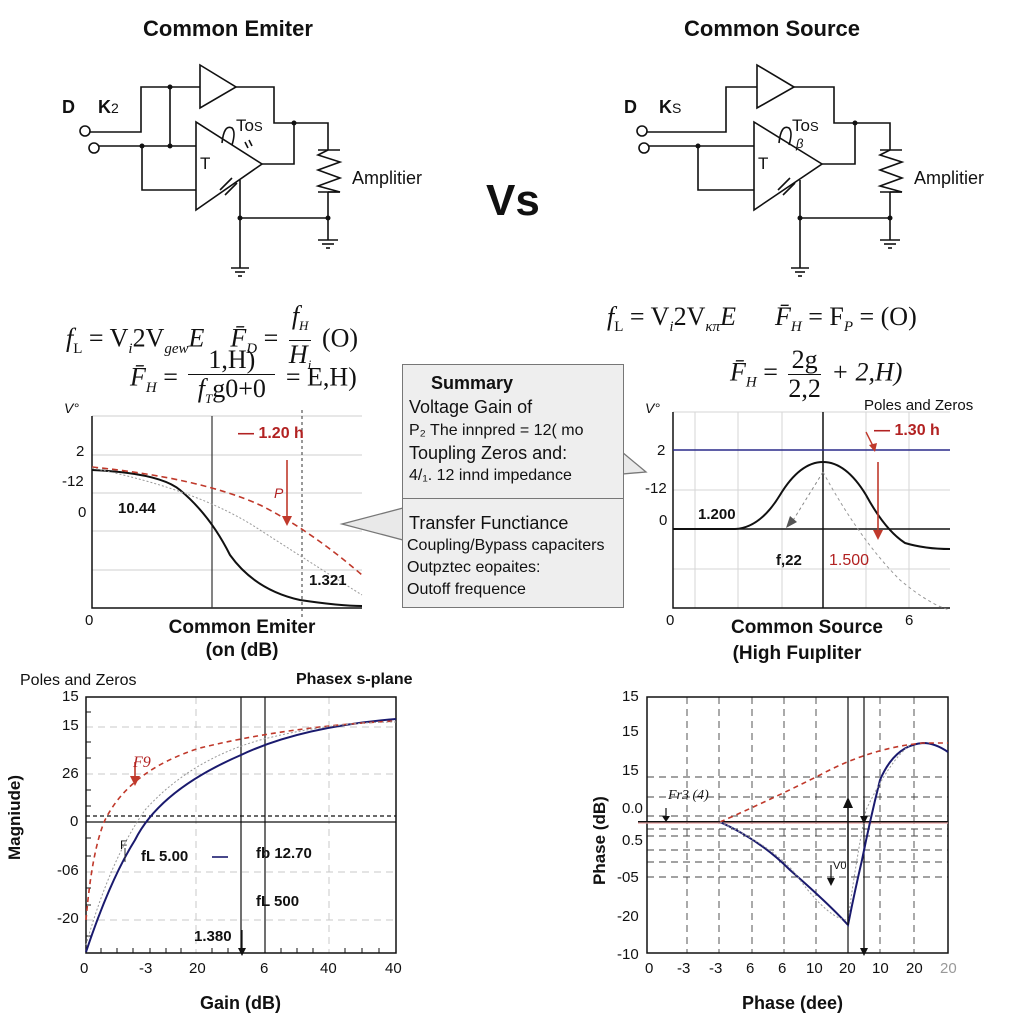 Image resolution: width=1024 pixels, height=1024 pixels. I want to click on transfer-line: Outoff frequence, so click(466, 589).